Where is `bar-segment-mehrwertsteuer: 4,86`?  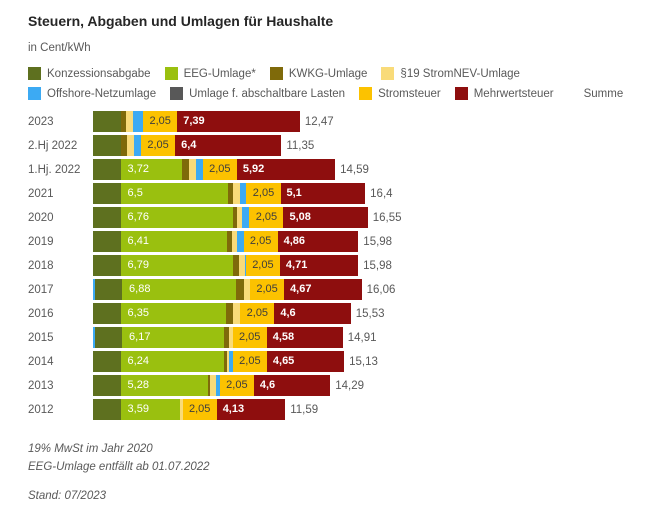 bar-segment-mehrwertsteuer: 4,86 is located at coordinates (318, 241).